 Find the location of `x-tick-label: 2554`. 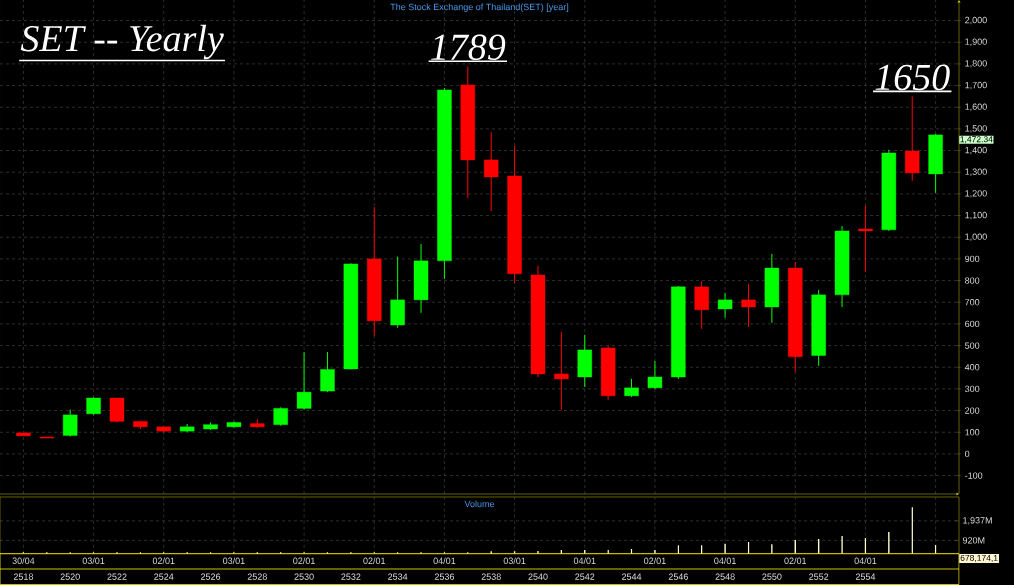

x-tick-label: 2554 is located at coordinates (865, 576).